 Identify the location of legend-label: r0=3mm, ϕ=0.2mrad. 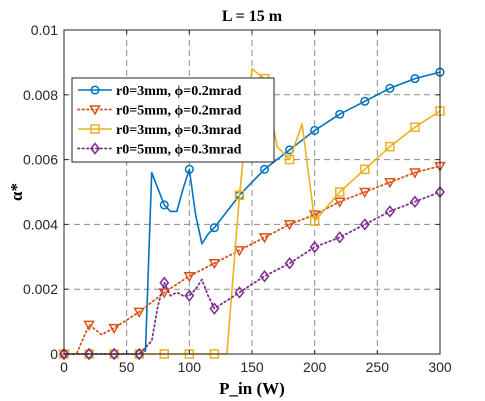
(179, 91).